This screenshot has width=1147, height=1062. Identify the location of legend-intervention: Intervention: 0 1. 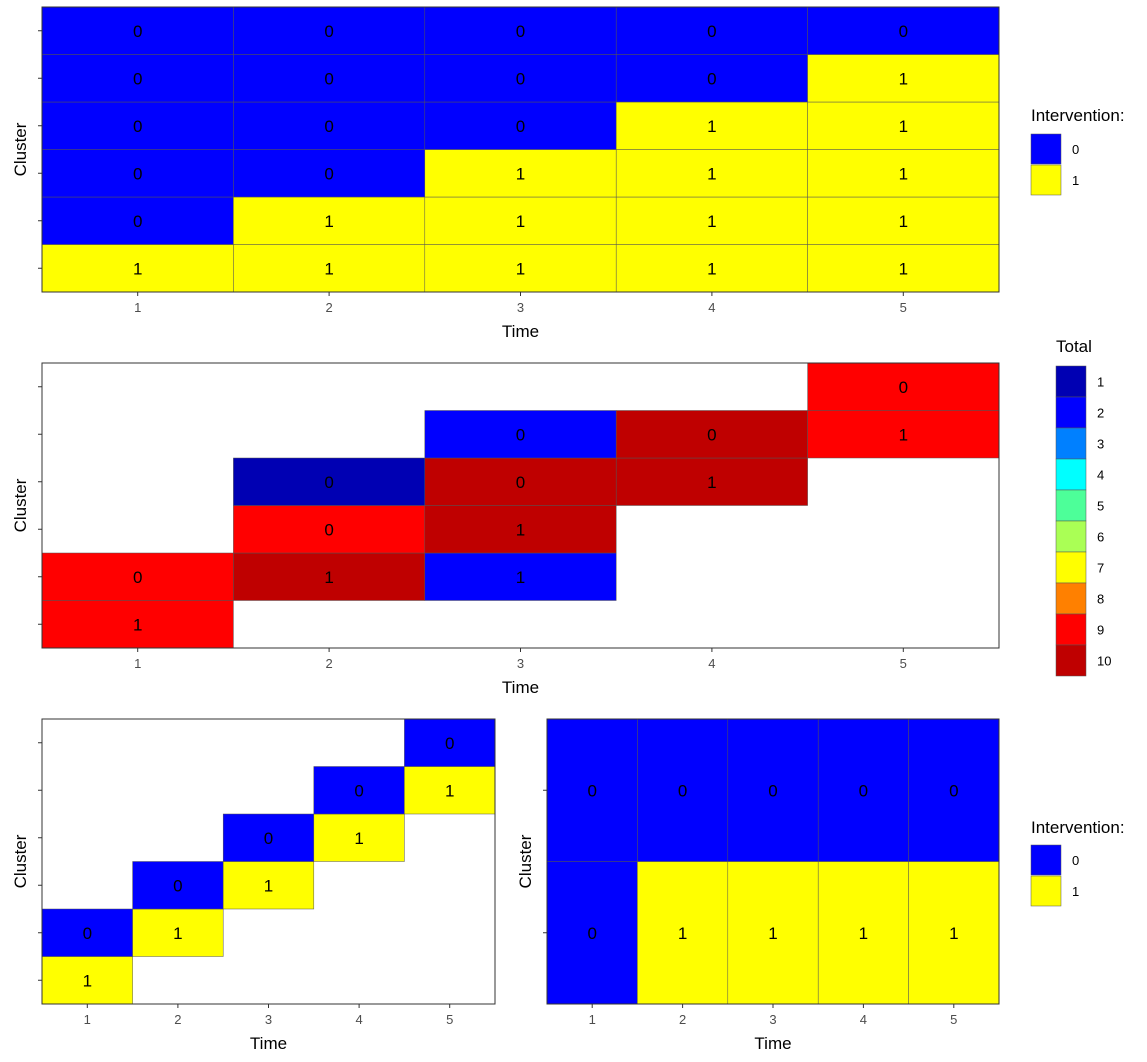
(1077, 862).